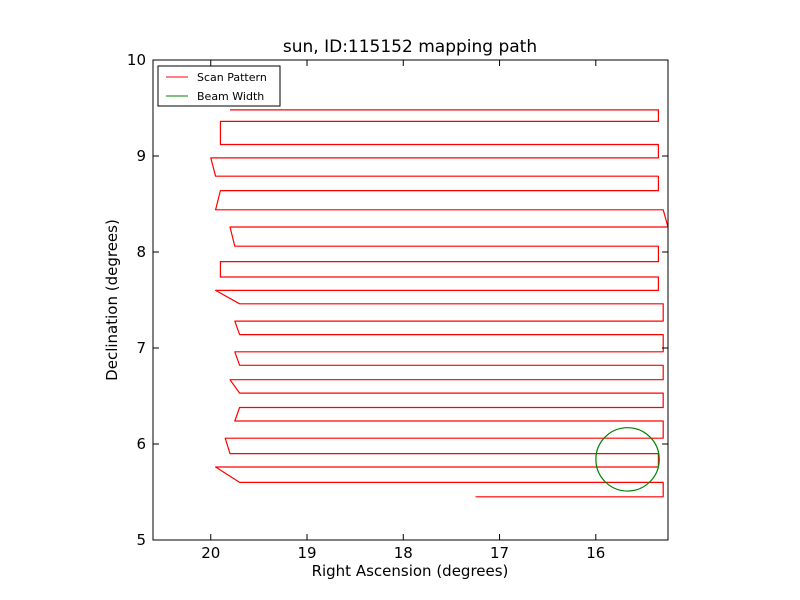  I want to click on legend-box, so click(219, 86).